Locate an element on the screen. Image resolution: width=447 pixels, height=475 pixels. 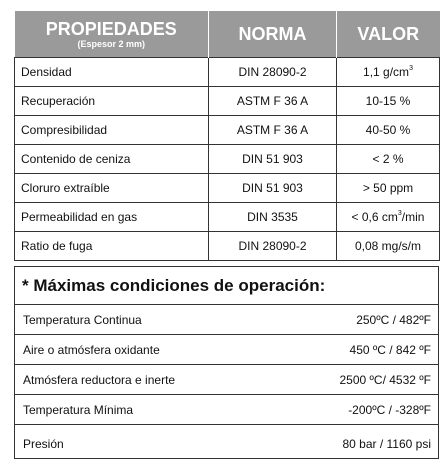
row-valor: 0,08 mg/s/m is located at coordinates (388, 246).